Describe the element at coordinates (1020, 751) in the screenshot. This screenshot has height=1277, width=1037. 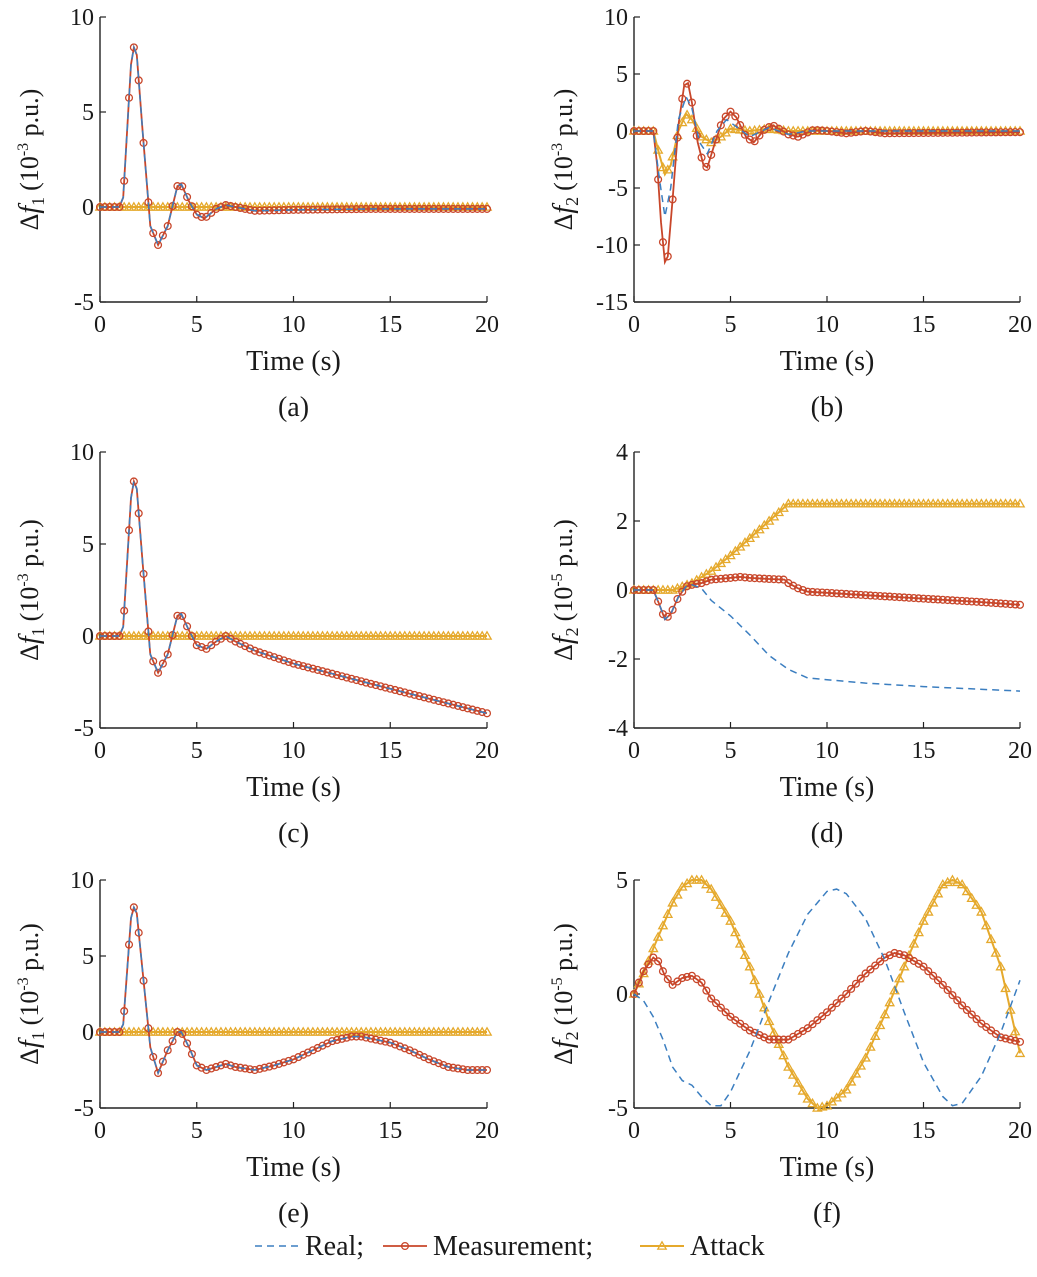
I see `x-tick-label: 20` at that location.